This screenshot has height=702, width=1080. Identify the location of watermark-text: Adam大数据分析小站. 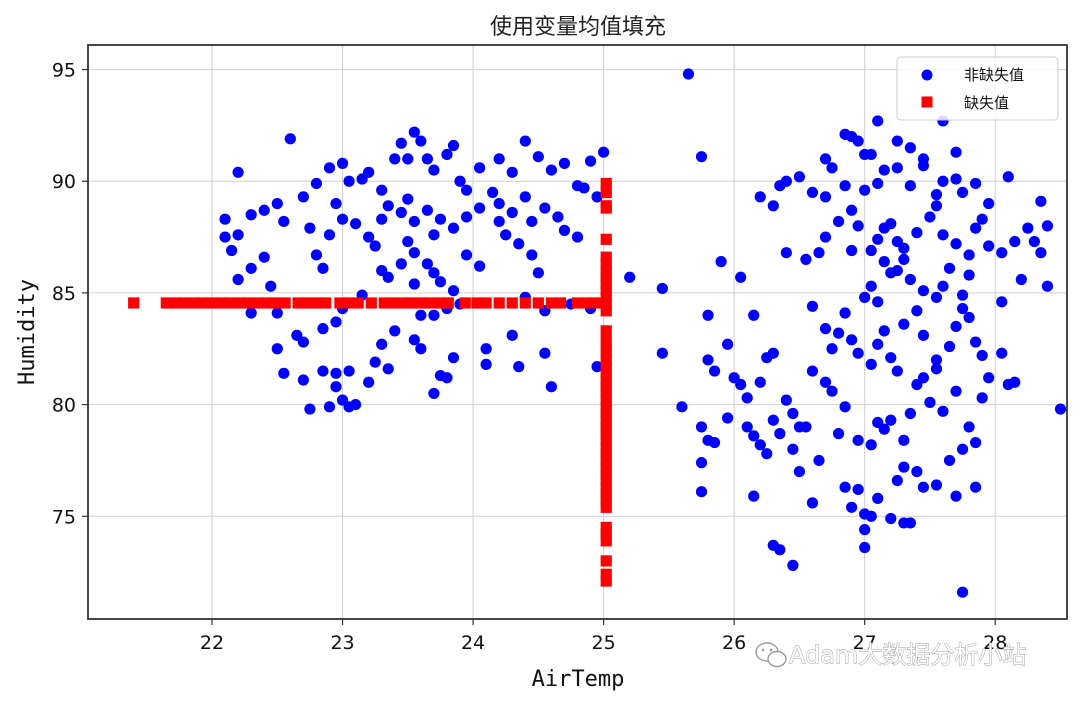
(907, 655).